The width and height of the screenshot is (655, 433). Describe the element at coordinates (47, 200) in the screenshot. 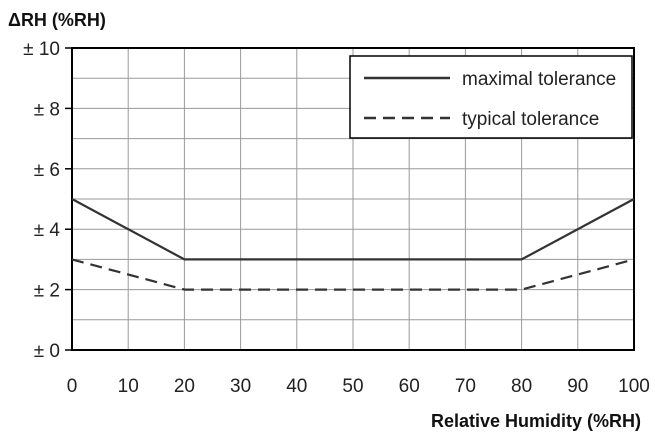

I see `y-axis-tick-labels: ± 0 ± 2 ± 4 ± 6 ± 8 ± 10` at that location.